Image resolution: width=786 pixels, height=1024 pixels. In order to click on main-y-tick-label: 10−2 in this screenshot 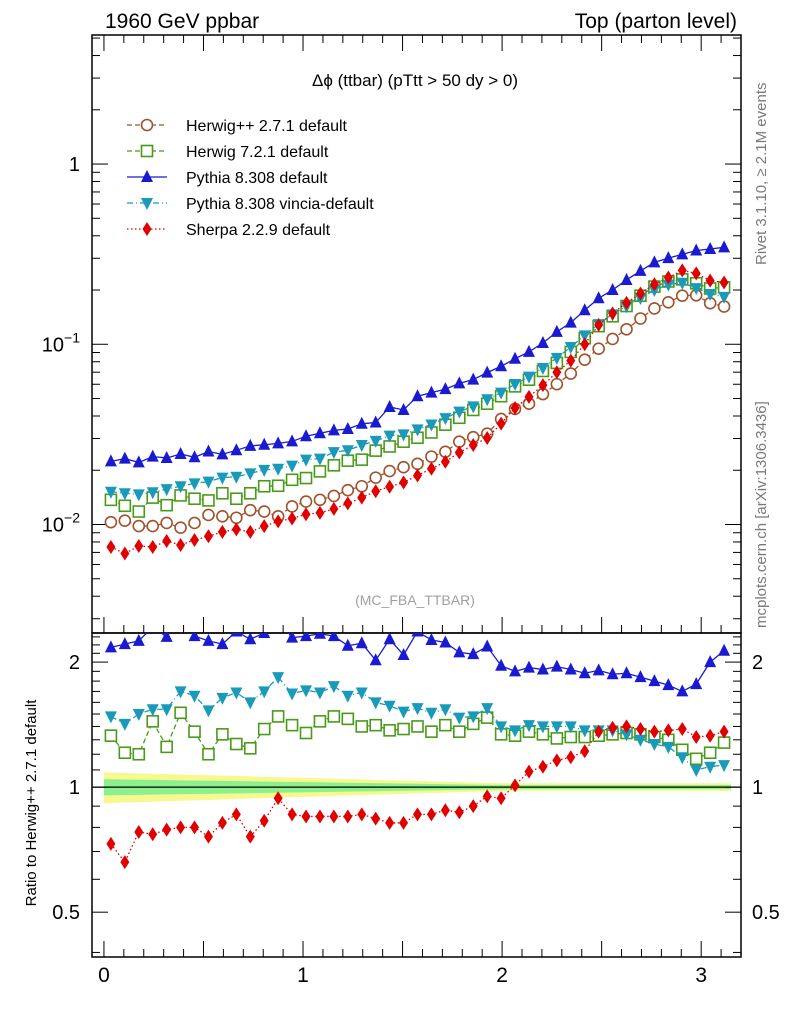, I will do `click(61, 522)`.